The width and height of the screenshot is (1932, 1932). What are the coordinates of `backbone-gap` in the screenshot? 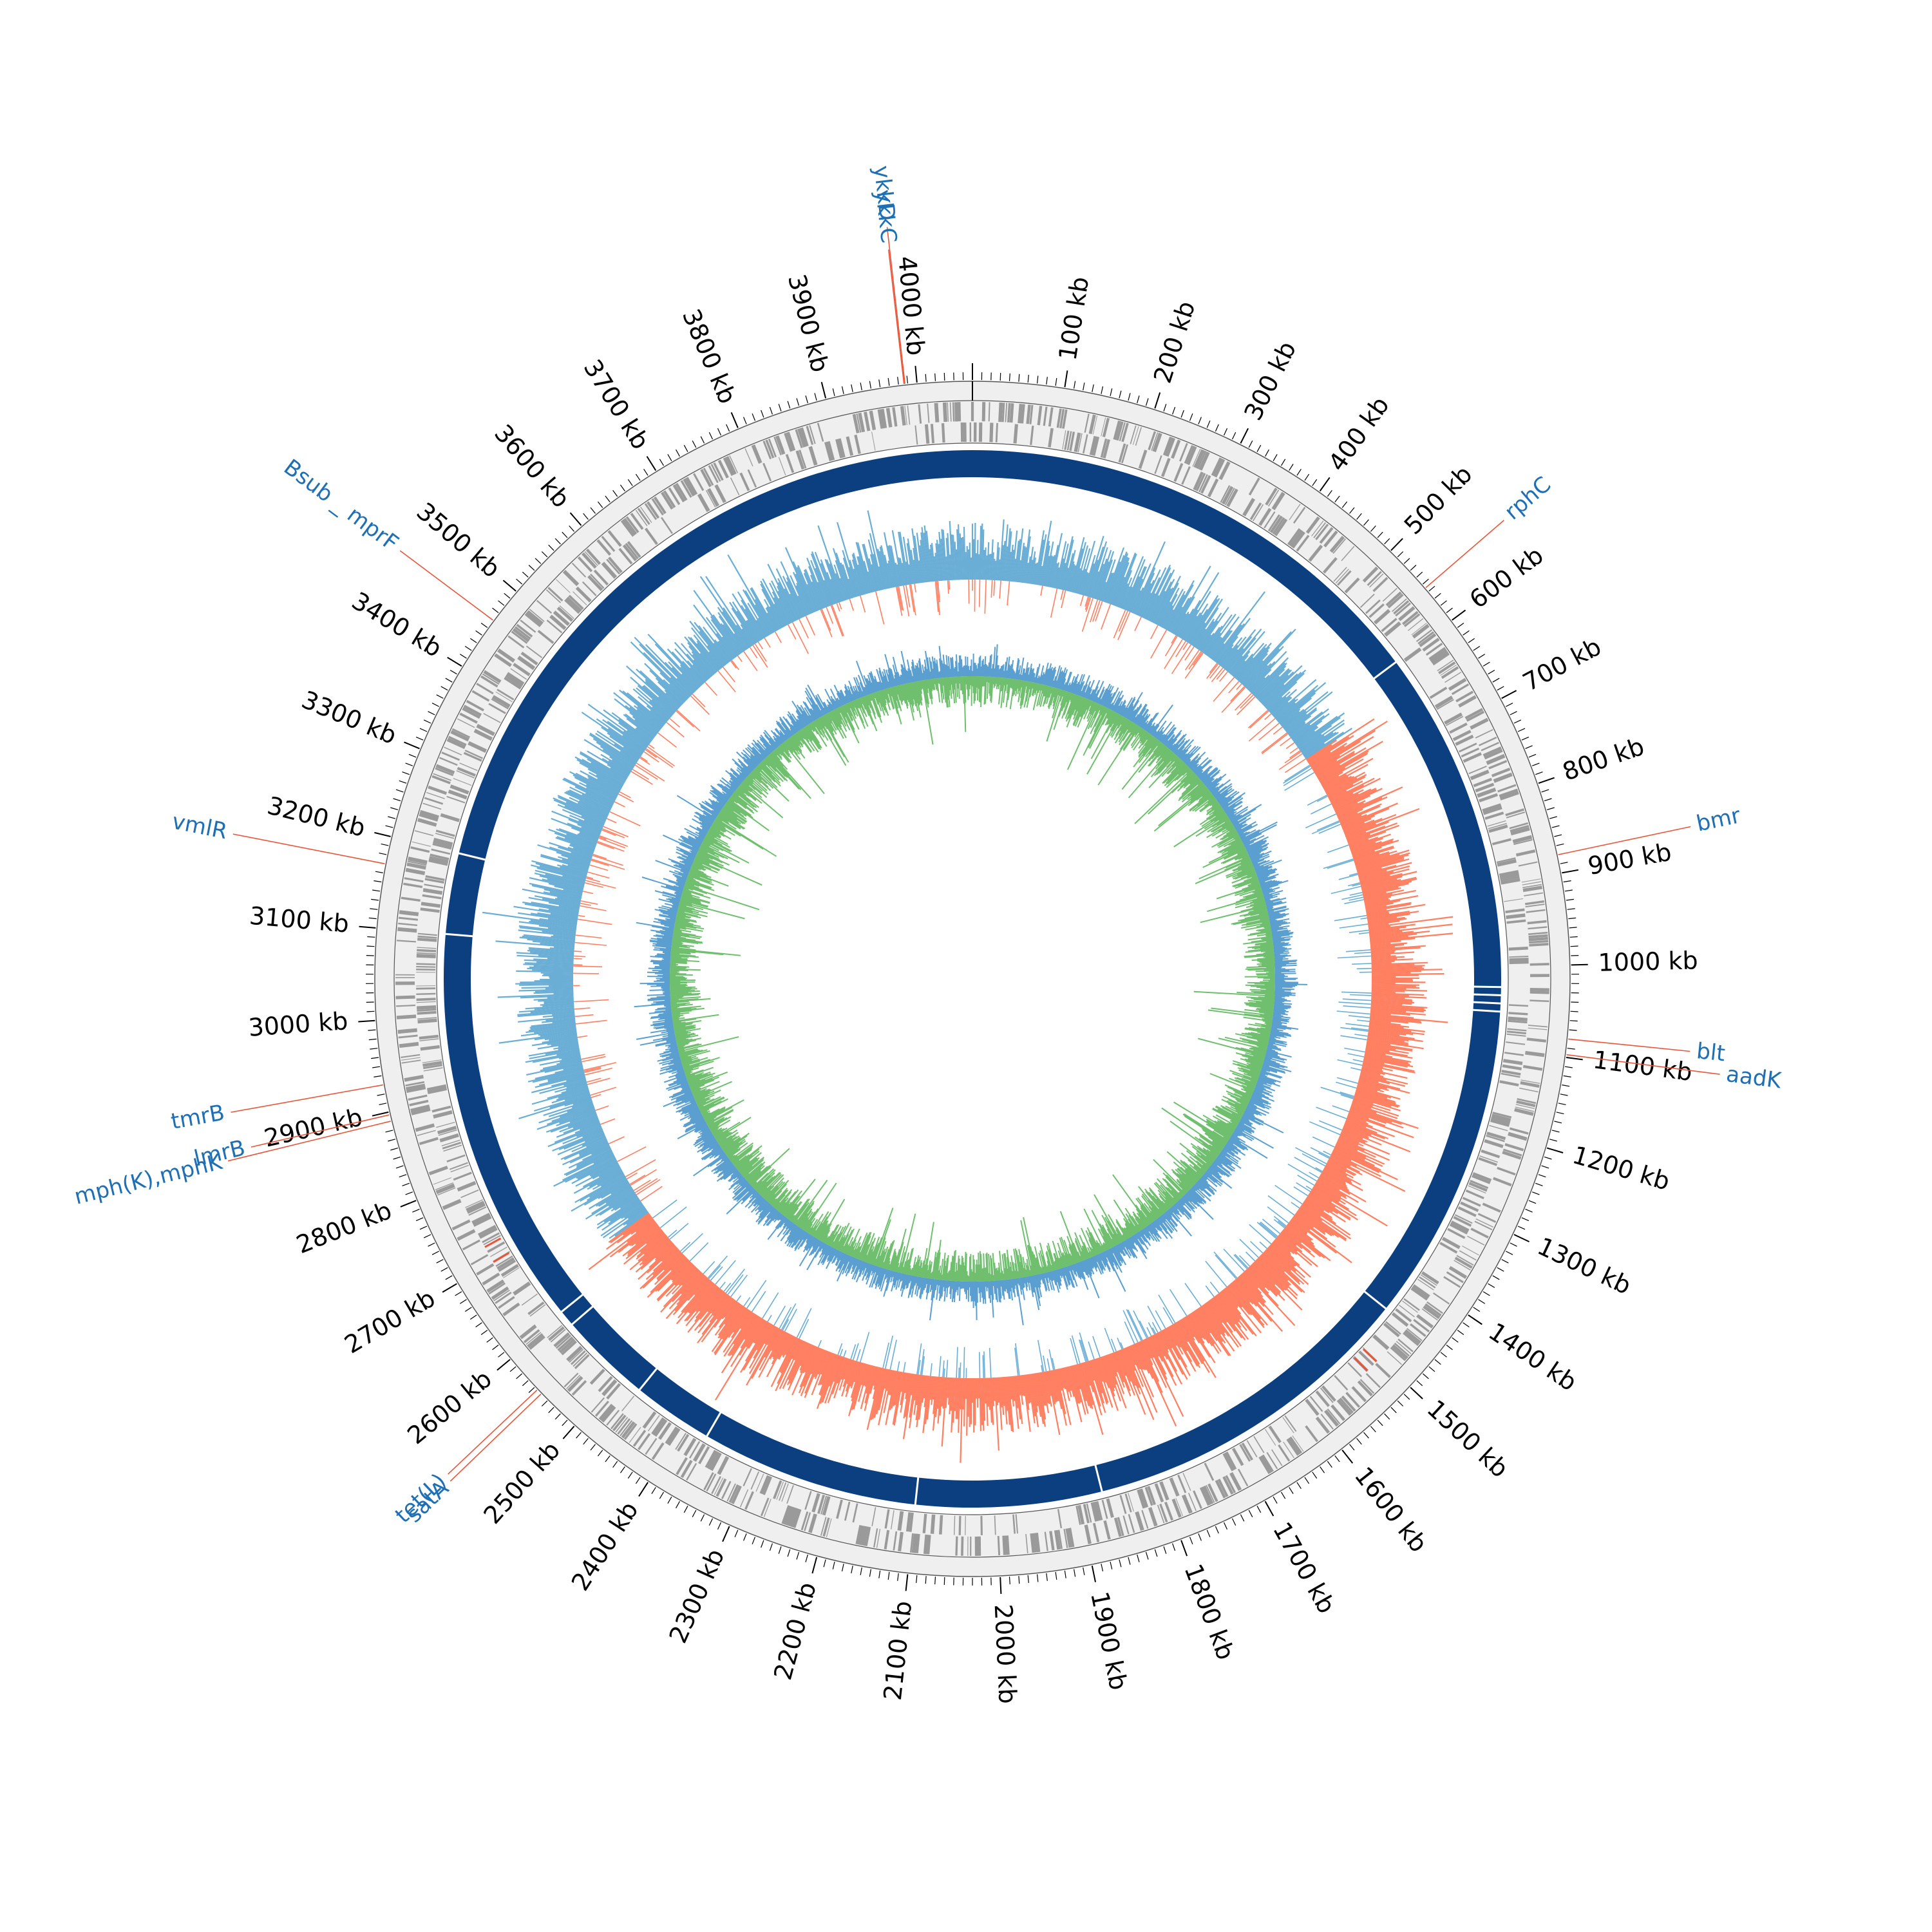 It's located at (649, 1379).